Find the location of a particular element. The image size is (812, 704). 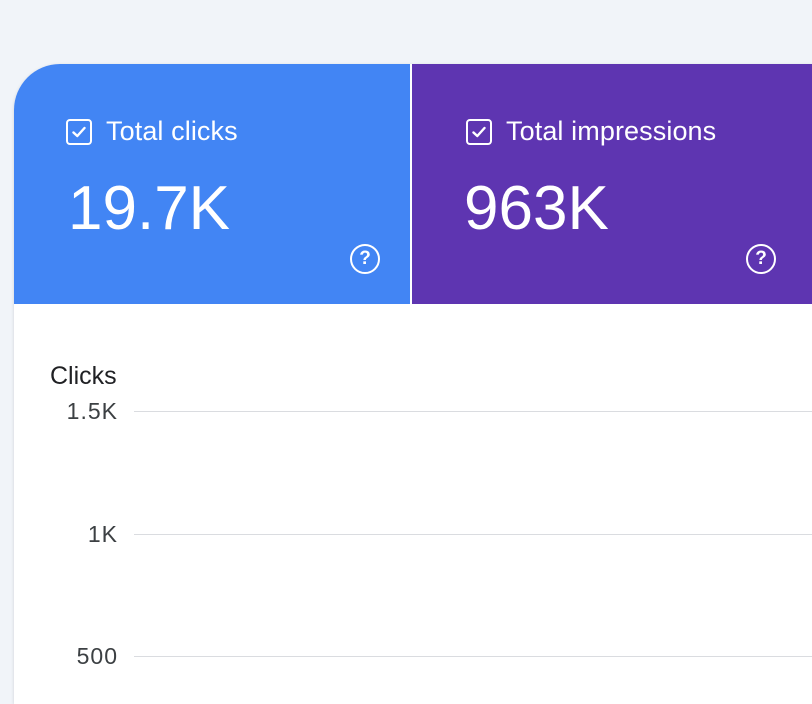

total-impressions-label: Total impressions is located at coordinates (611, 131).